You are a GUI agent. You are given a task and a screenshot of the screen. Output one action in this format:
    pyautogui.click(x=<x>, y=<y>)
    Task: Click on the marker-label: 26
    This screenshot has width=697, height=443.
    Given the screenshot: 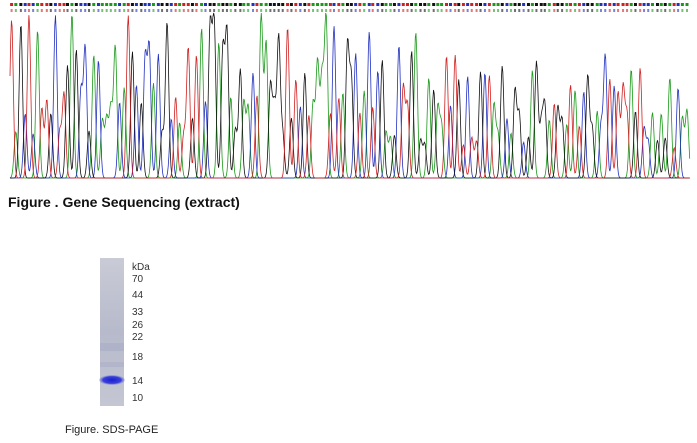 What is the action you would take?
    pyautogui.click(x=138, y=325)
    